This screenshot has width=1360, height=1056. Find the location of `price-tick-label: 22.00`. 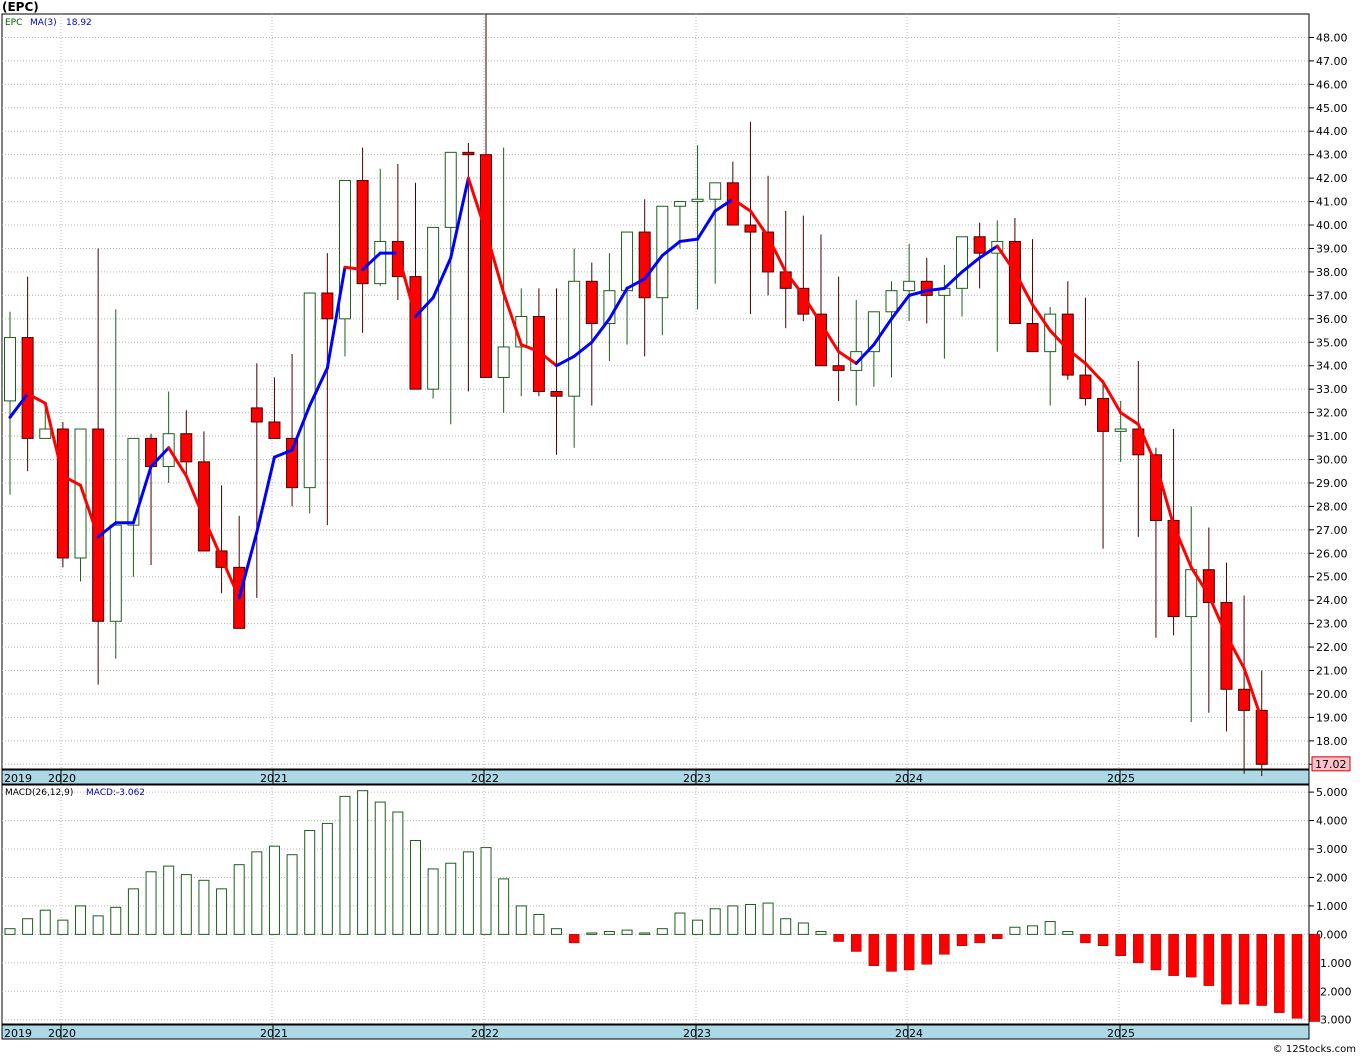

price-tick-label: 22.00 is located at coordinates (1332, 647).